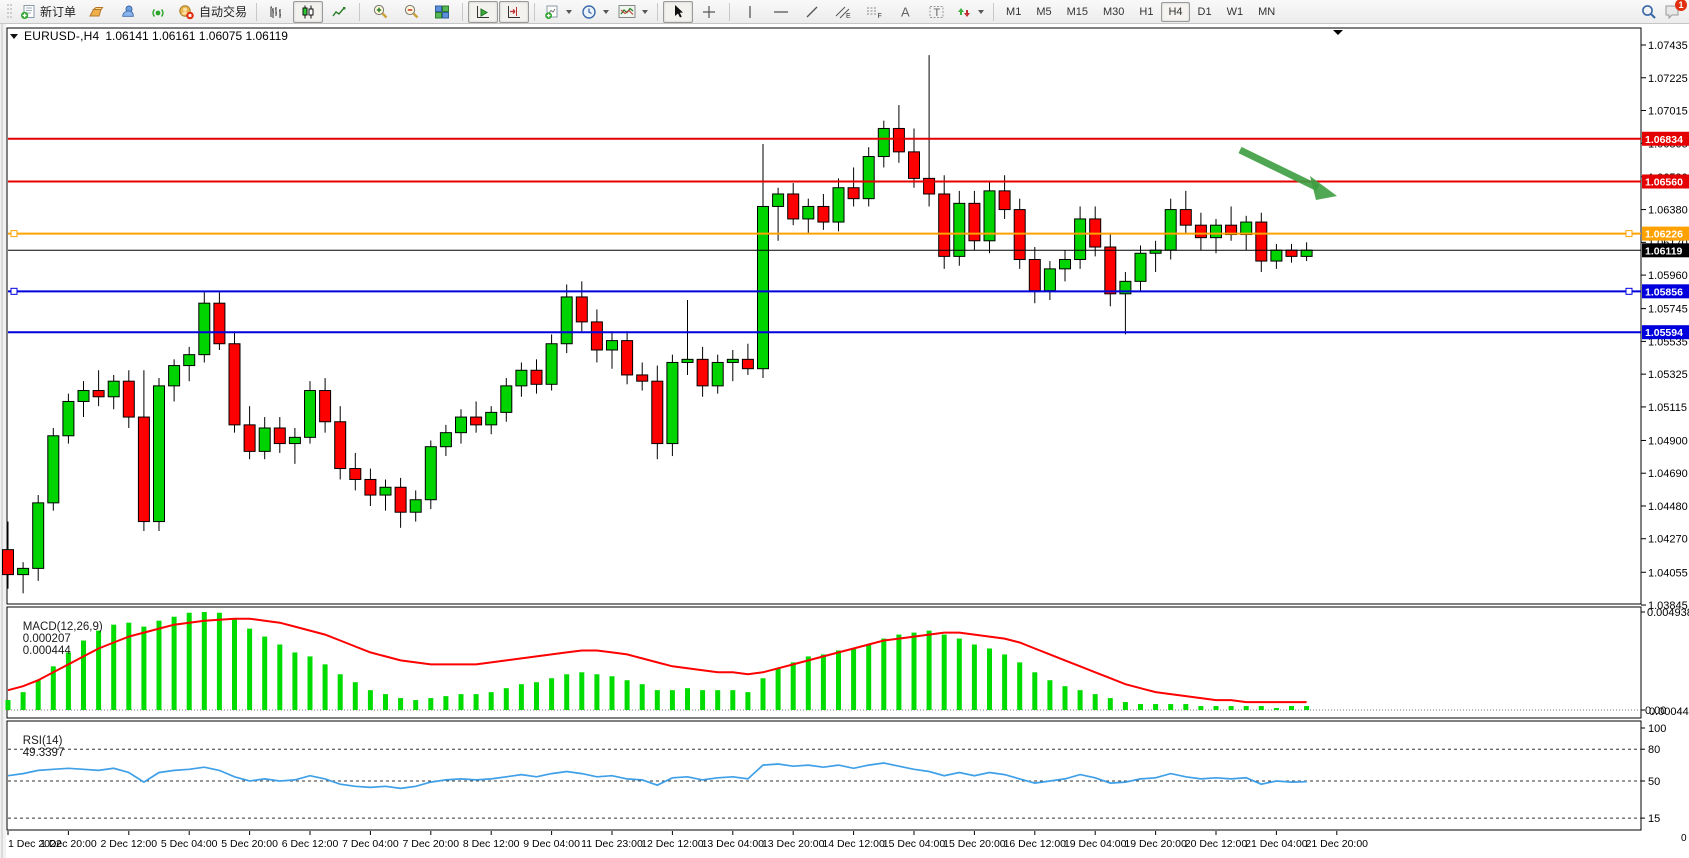 This screenshot has width=1689, height=858. What do you see at coordinates (880, 16) in the screenshot?
I see `svg-text: F` at bounding box center [880, 16].